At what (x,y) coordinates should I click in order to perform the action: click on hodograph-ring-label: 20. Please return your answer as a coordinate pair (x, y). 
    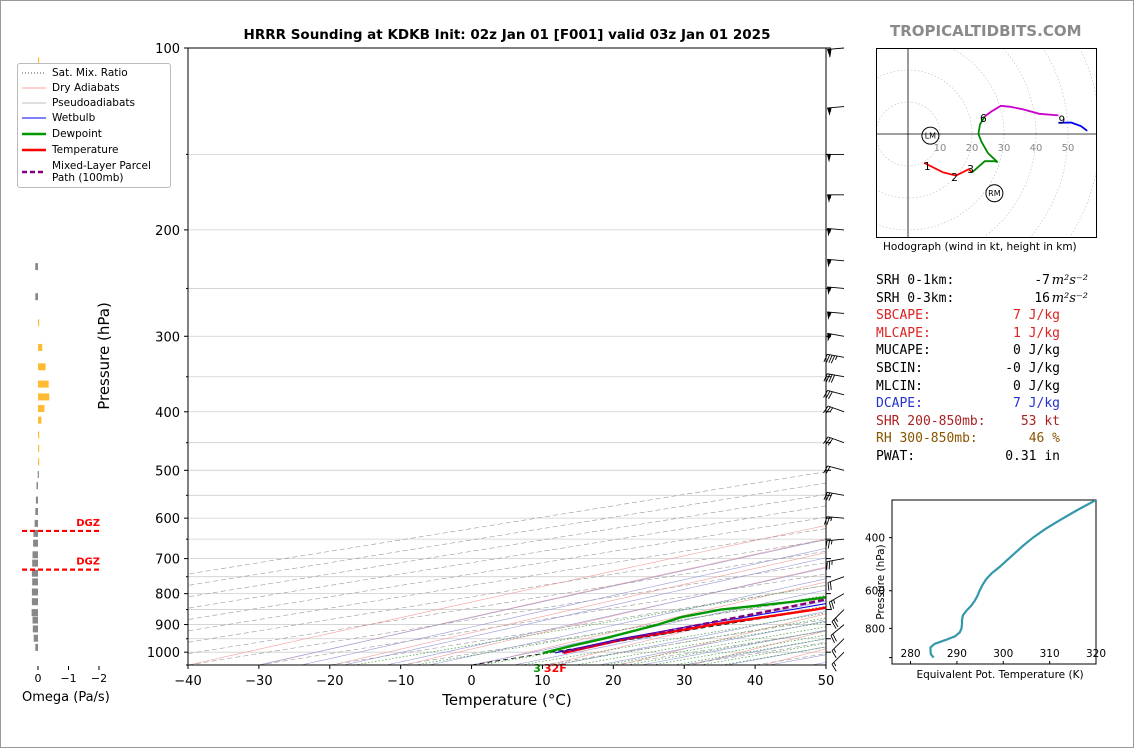
    Looking at the image, I should click on (972, 148).